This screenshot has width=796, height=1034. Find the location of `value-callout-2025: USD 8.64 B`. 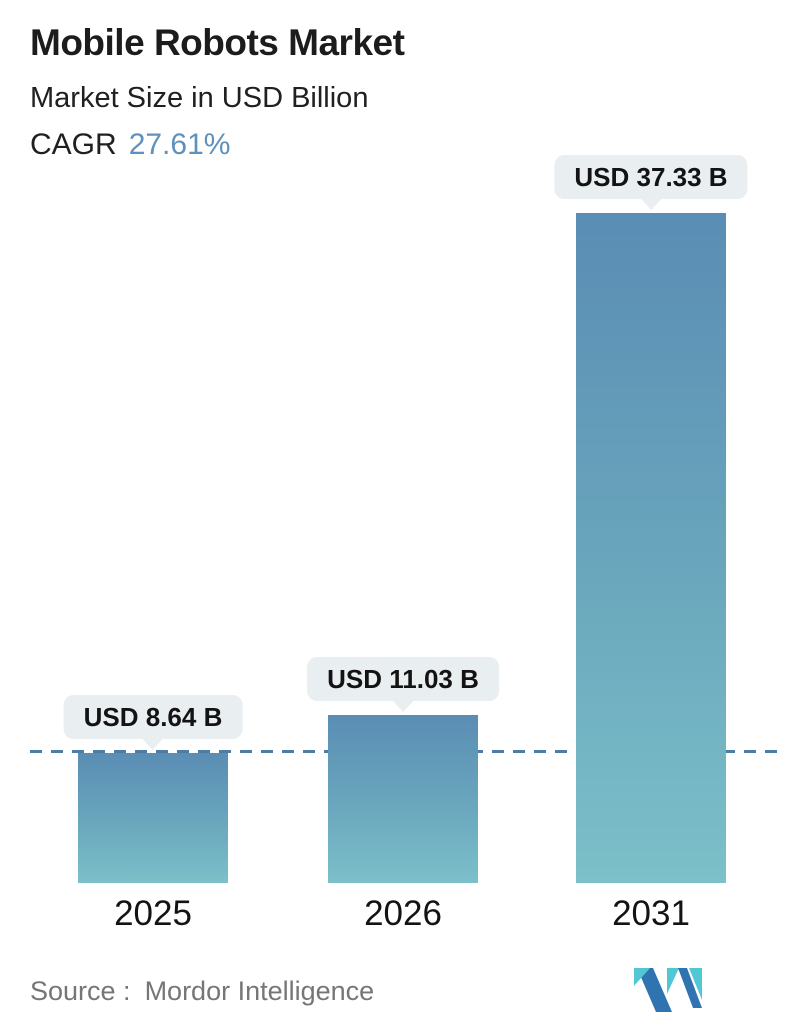

value-callout-2025: USD 8.64 B is located at coordinates (153, 717).